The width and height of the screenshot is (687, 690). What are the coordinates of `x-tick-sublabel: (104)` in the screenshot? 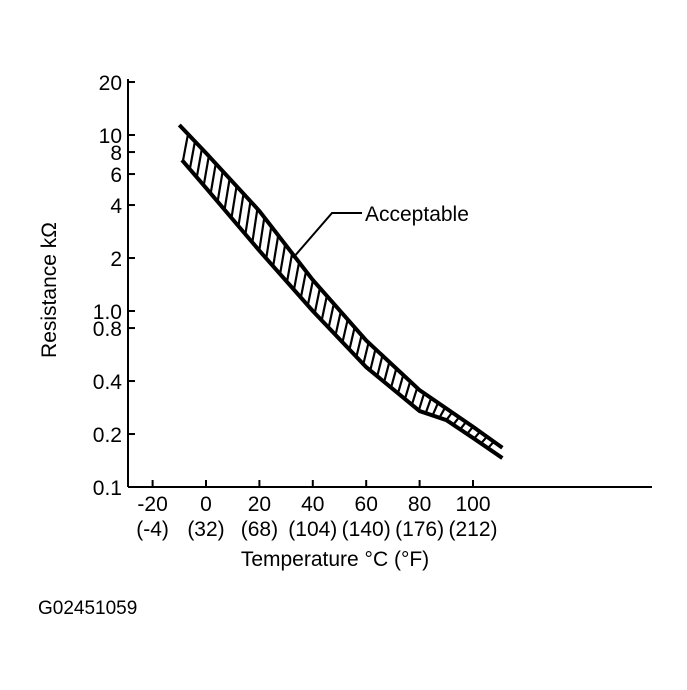 It's located at (312, 529).